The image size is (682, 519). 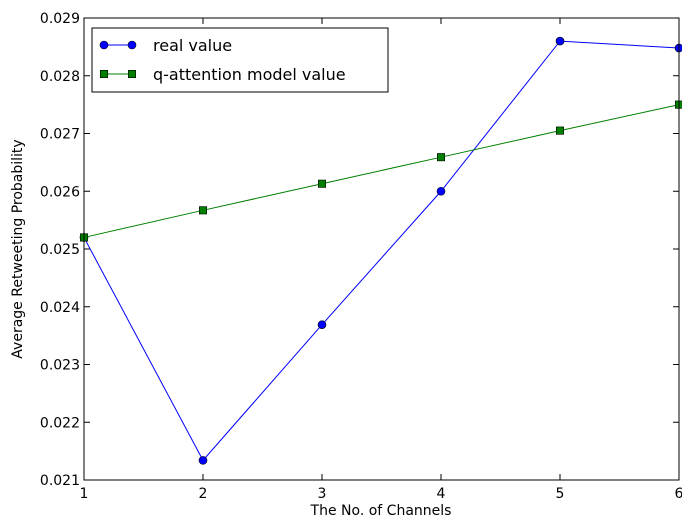 I want to click on x-tick-label: 2, so click(x=203, y=494).